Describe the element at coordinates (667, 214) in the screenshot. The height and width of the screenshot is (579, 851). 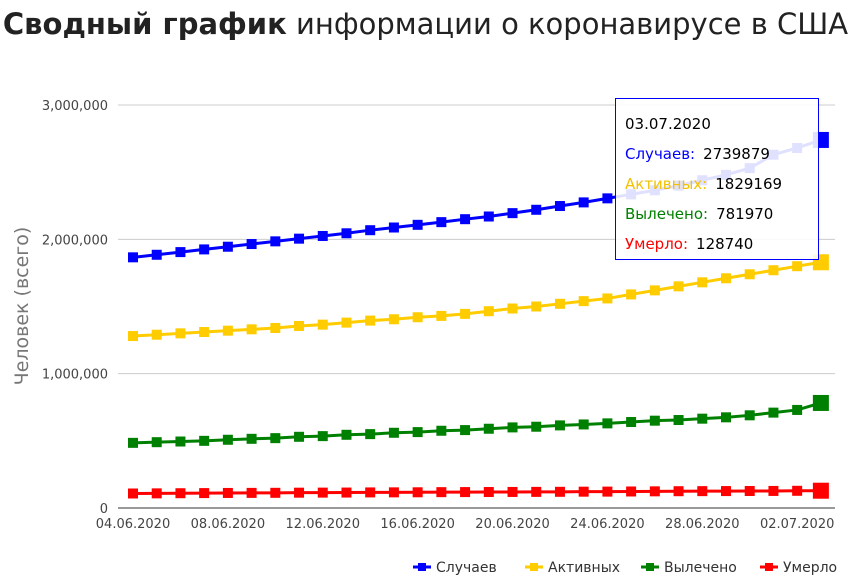
I see `tooltip-label: Вылечено:` at that location.